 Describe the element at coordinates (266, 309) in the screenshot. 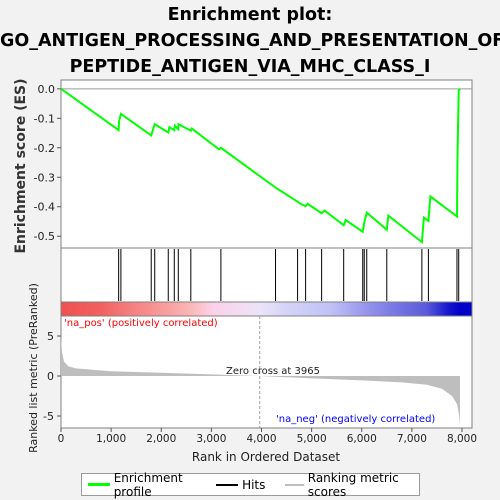

I see `rank-color-bar` at that location.